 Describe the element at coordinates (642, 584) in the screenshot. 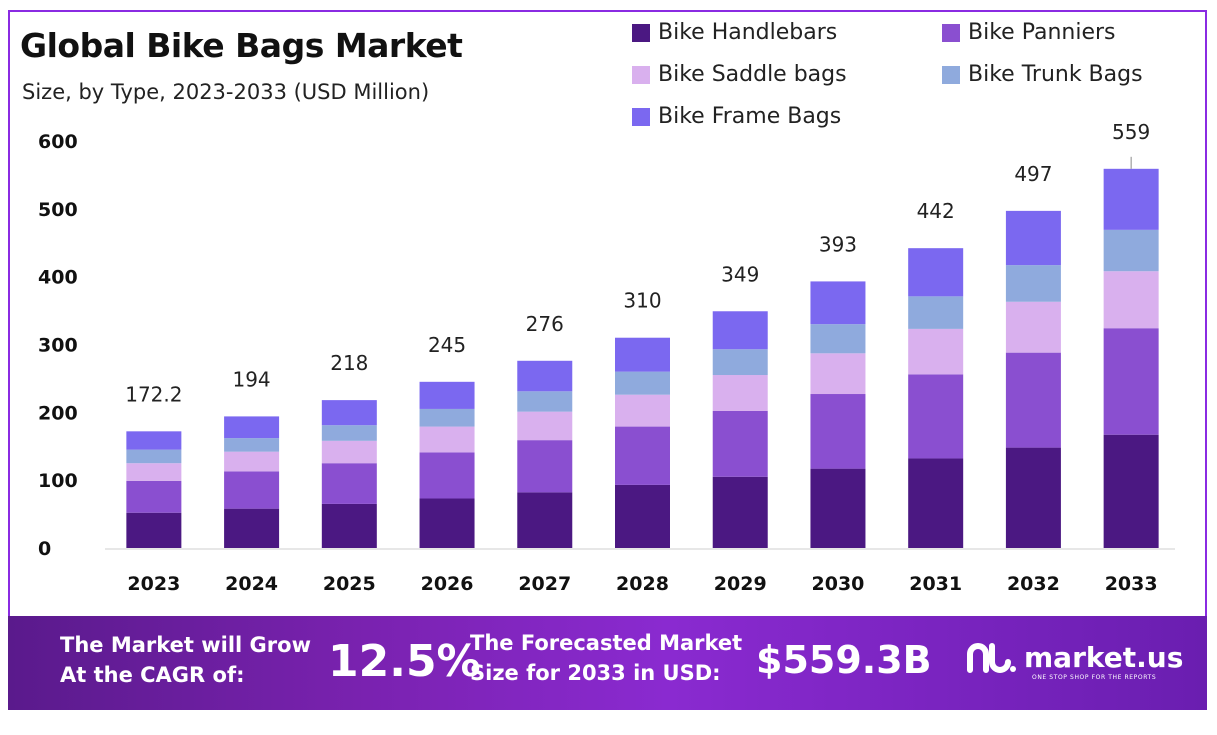

I see `x-tick-label: 2028` at that location.